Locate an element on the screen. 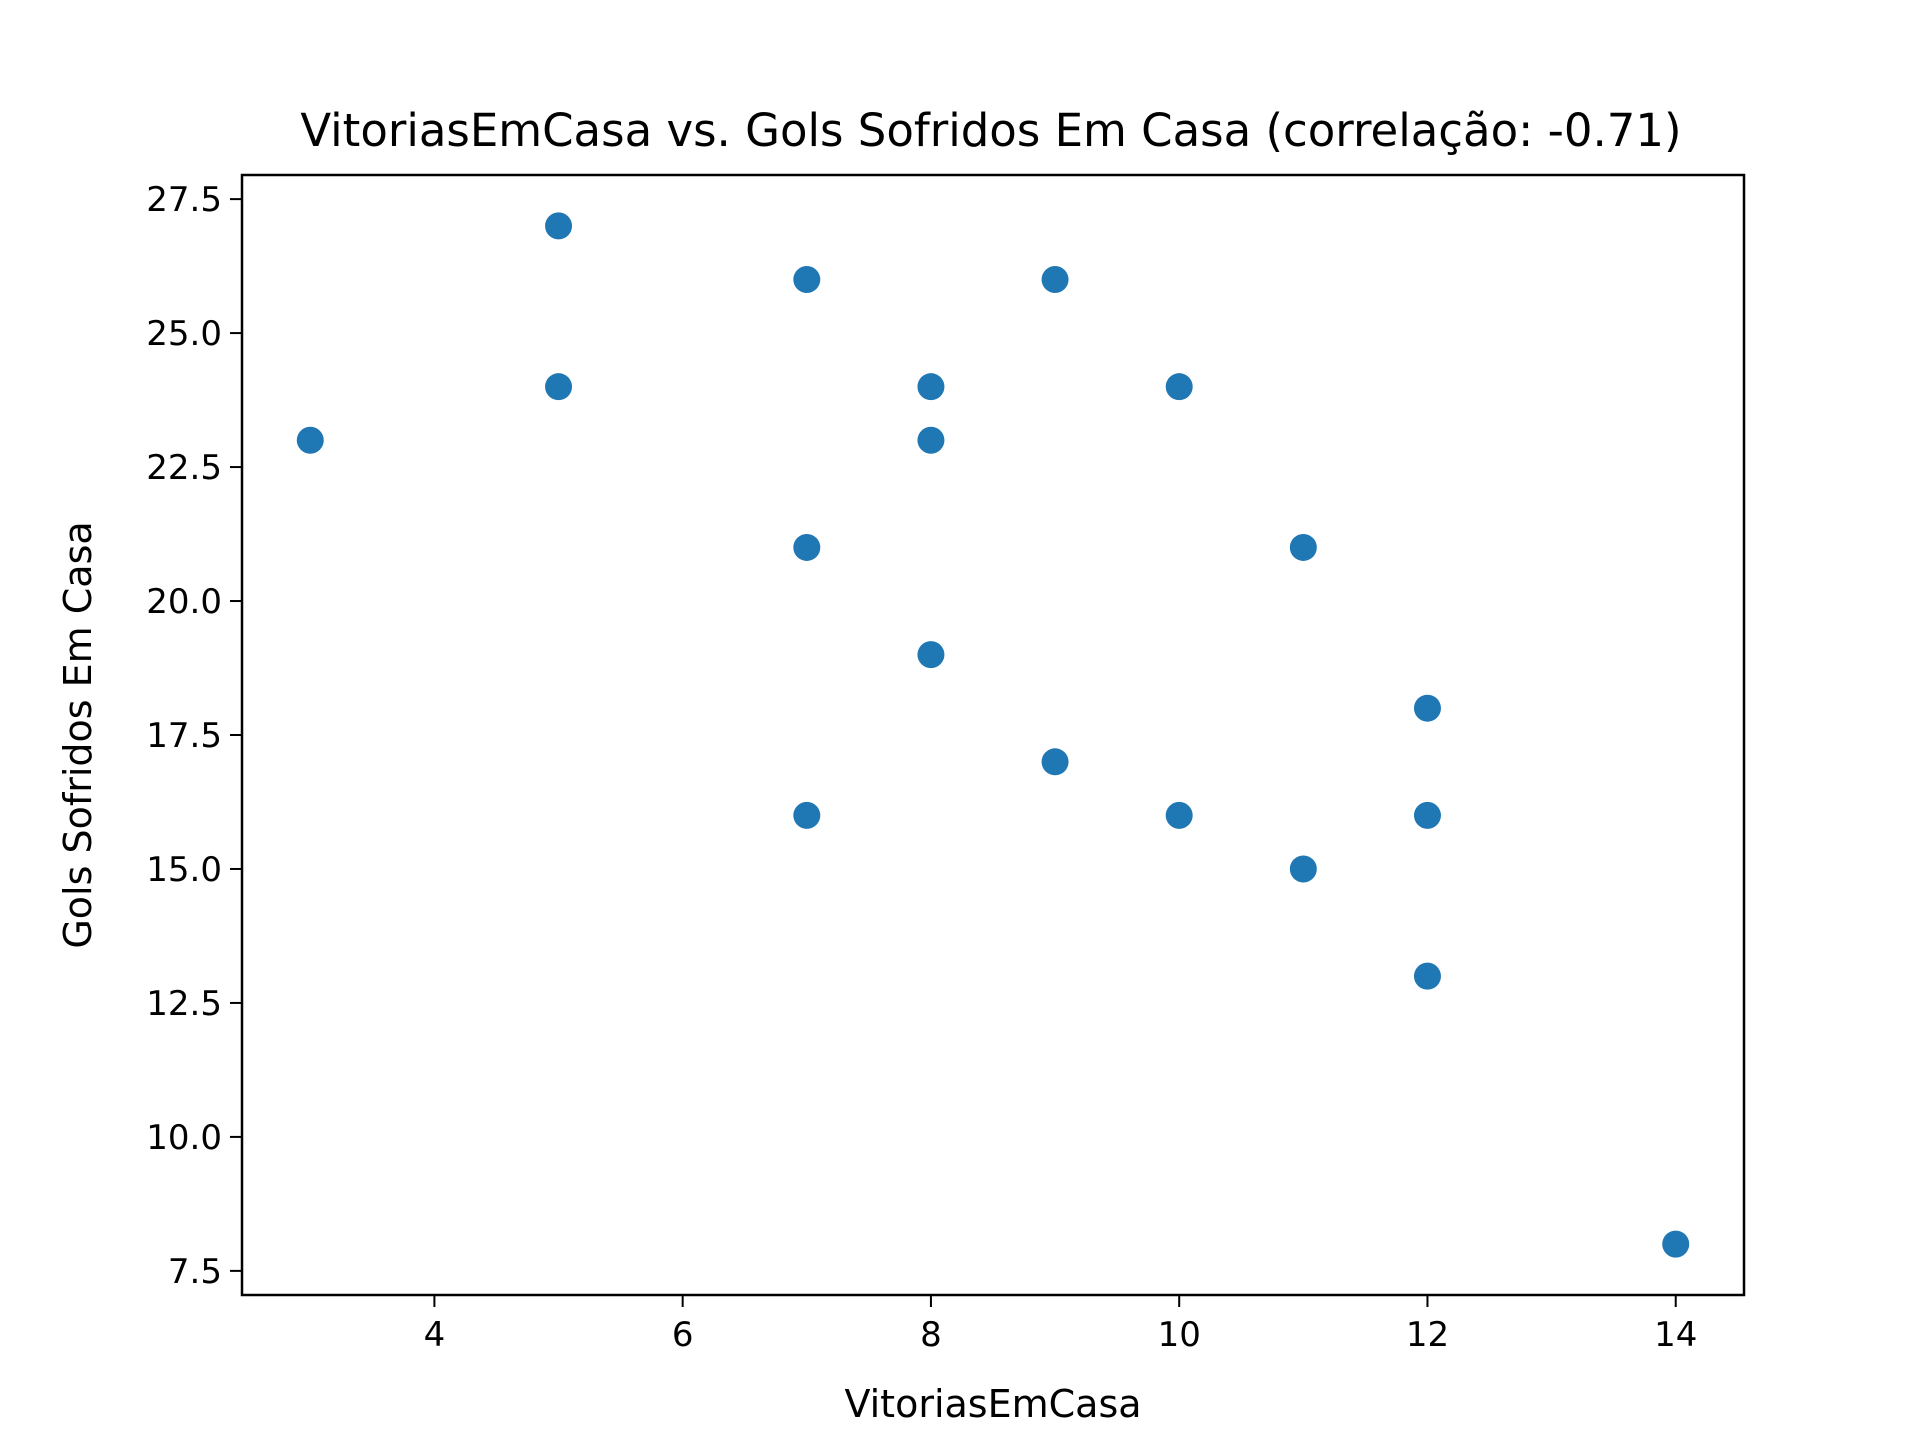 The height and width of the screenshot is (1440, 1920). y-tick-label: 7.5 is located at coordinates (195, 1272).